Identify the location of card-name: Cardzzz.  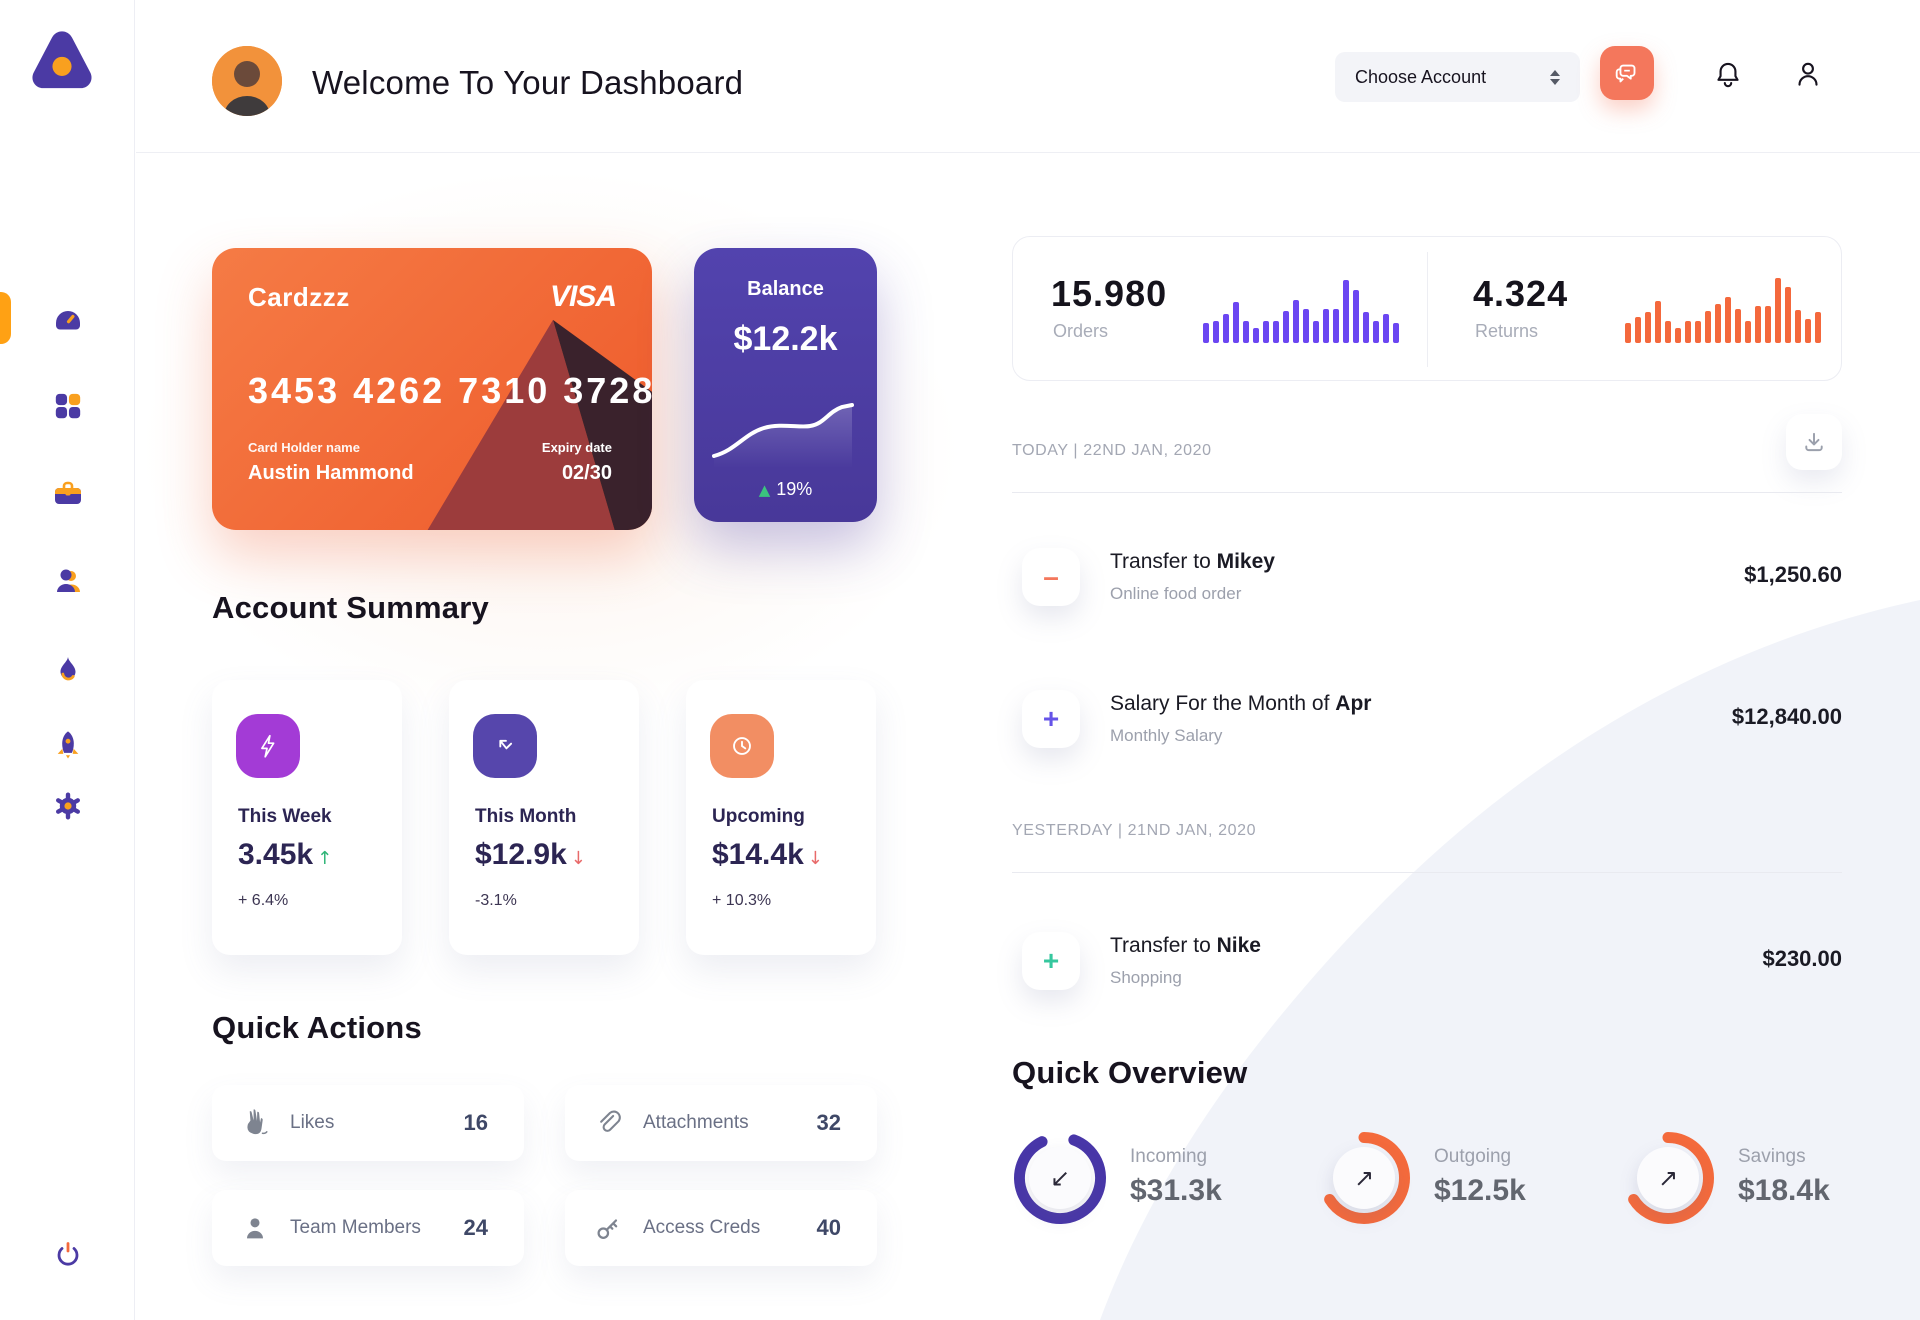
(299, 297).